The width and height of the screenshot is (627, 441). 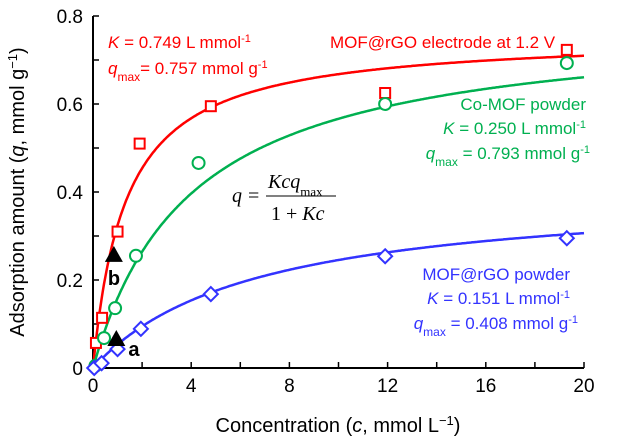 What do you see at coordinates (77, 369) in the screenshot?
I see `y-tick-label: 0` at bounding box center [77, 369].